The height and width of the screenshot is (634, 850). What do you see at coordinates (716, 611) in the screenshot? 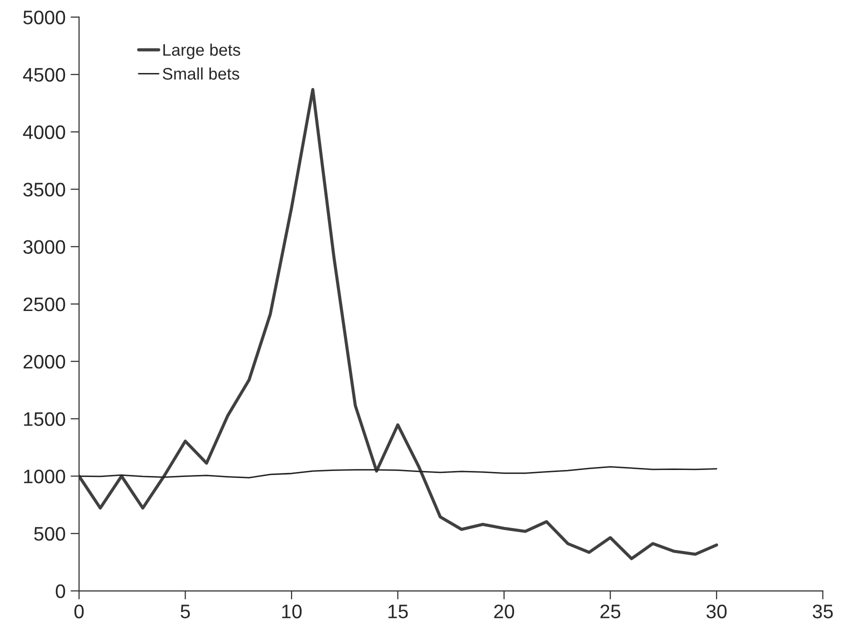
I see `x-tick-label: 30` at bounding box center [716, 611].